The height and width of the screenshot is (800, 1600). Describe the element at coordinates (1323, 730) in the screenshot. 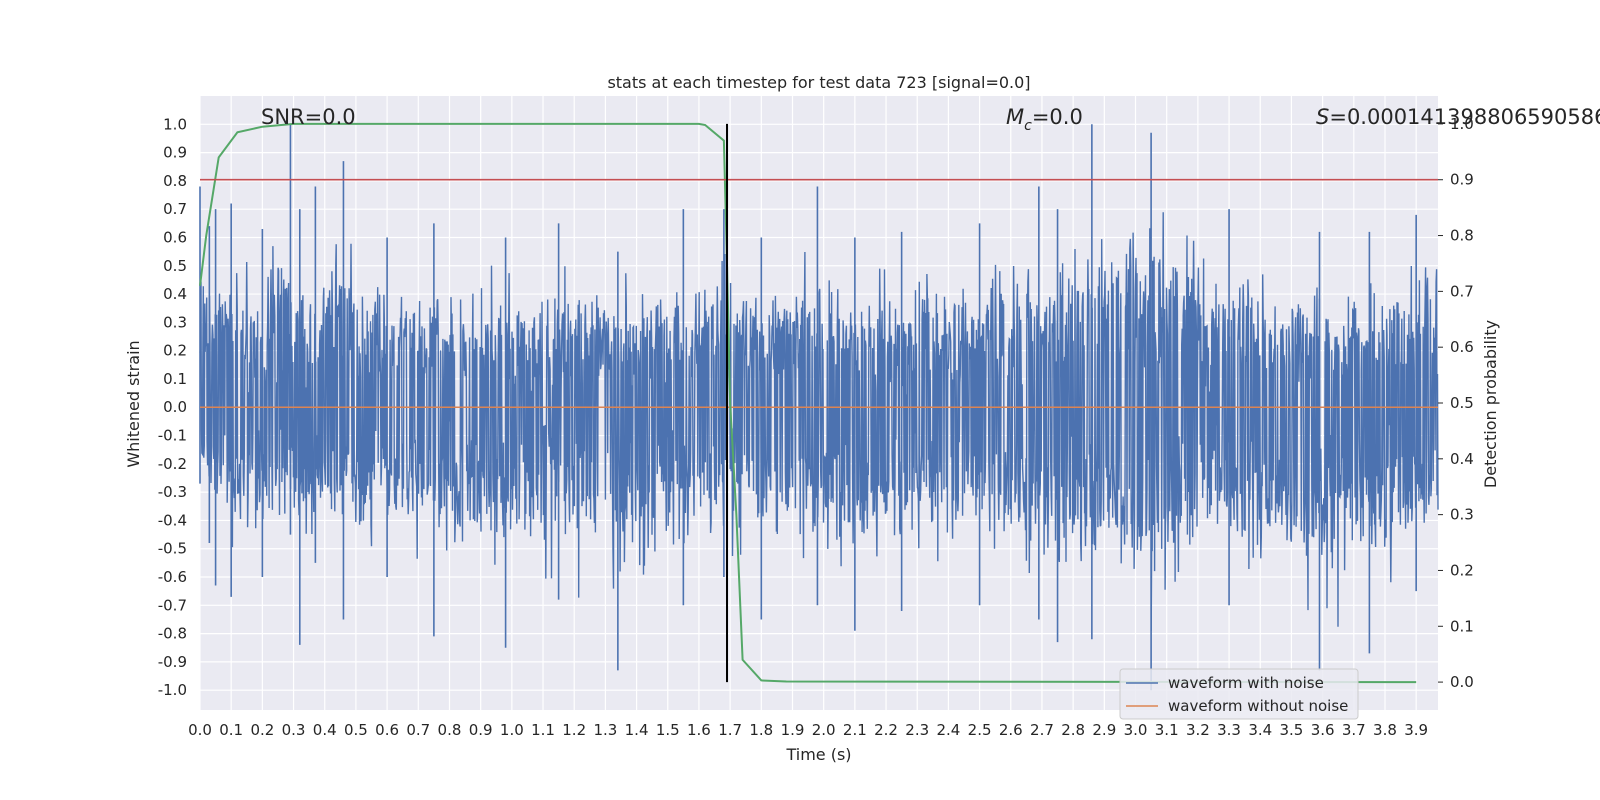

I see `x-tick-label: 3.6` at that location.